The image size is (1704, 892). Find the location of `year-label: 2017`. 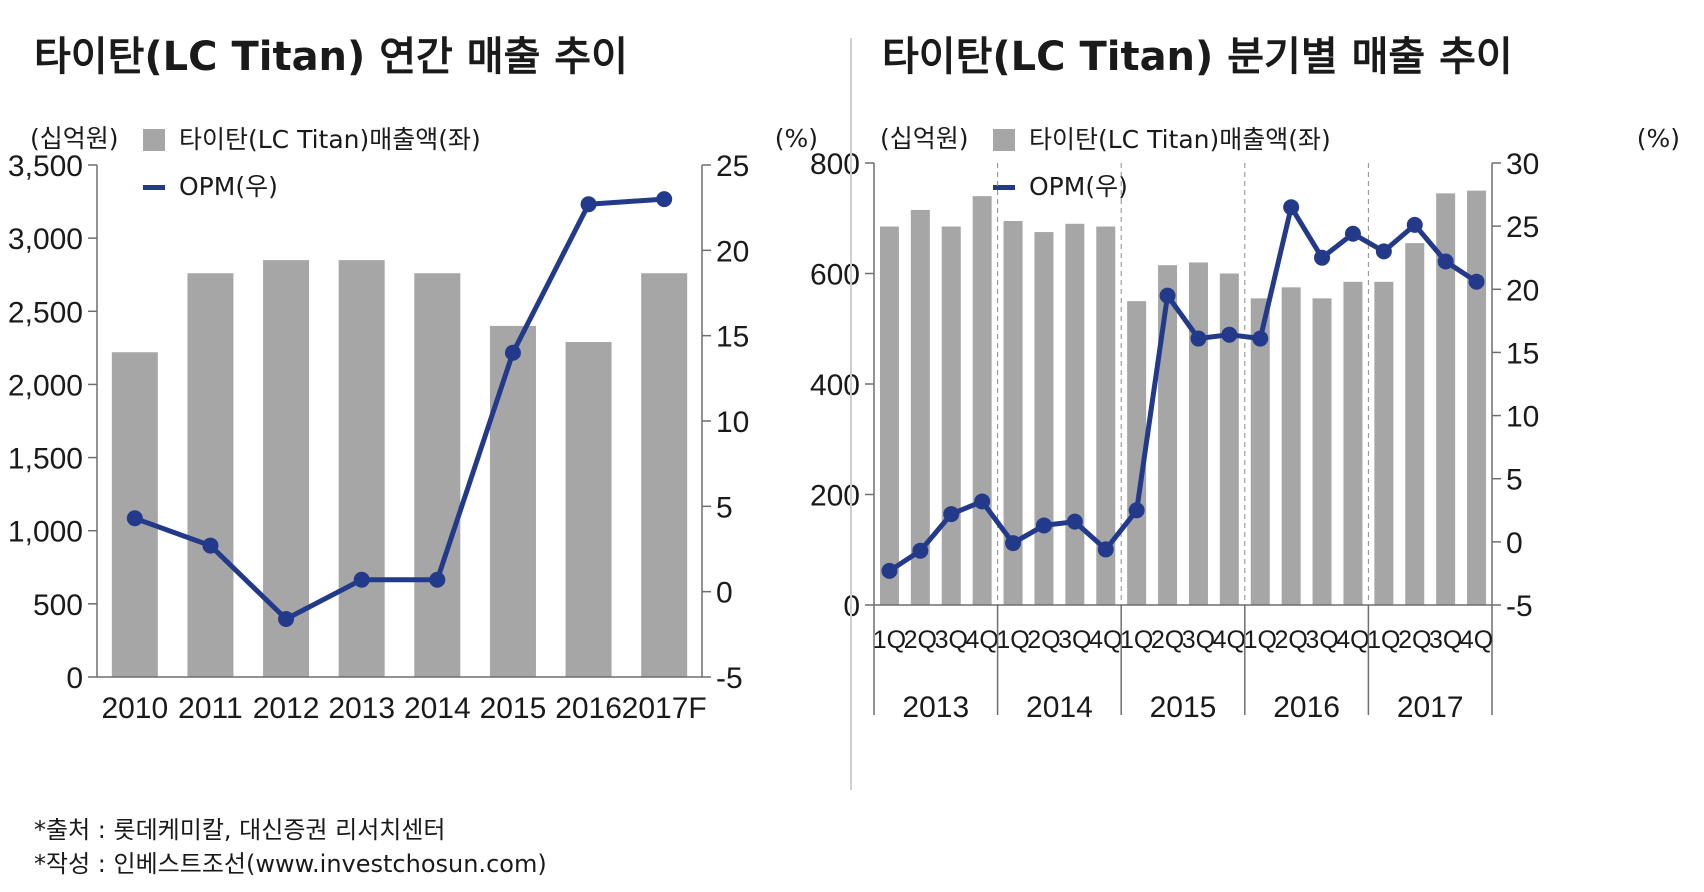

year-label: 2017 is located at coordinates (1430, 707).